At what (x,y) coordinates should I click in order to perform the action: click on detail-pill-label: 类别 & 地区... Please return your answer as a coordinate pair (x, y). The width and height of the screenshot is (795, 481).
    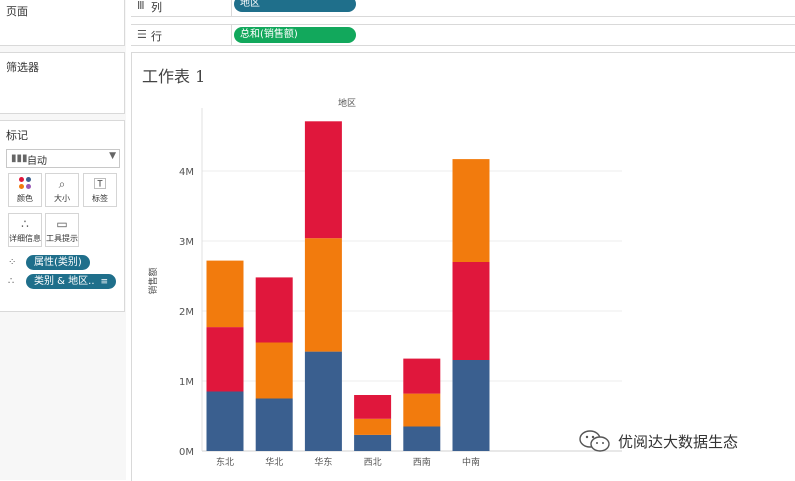
    Looking at the image, I should click on (64, 281).